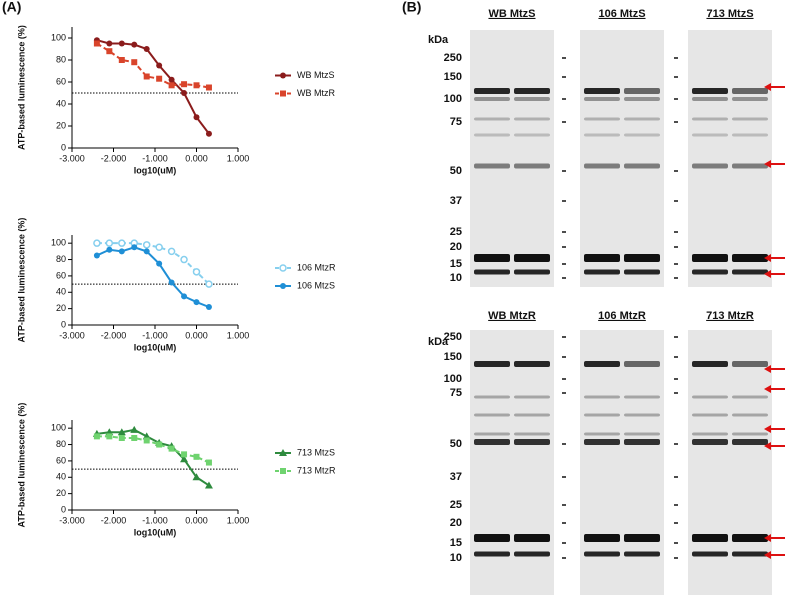 The height and width of the screenshot is (600, 787). Describe the element at coordinates (316, 470) in the screenshot. I see `legend-label: 713 MtzR` at that location.